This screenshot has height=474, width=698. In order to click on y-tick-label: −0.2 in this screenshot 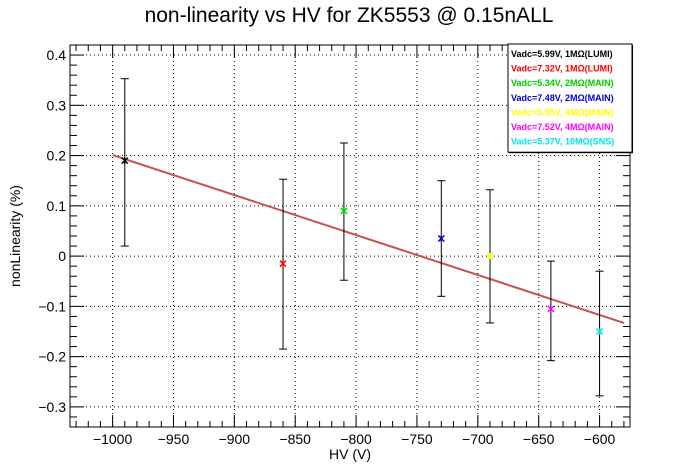, I will do `click(52, 357)`.